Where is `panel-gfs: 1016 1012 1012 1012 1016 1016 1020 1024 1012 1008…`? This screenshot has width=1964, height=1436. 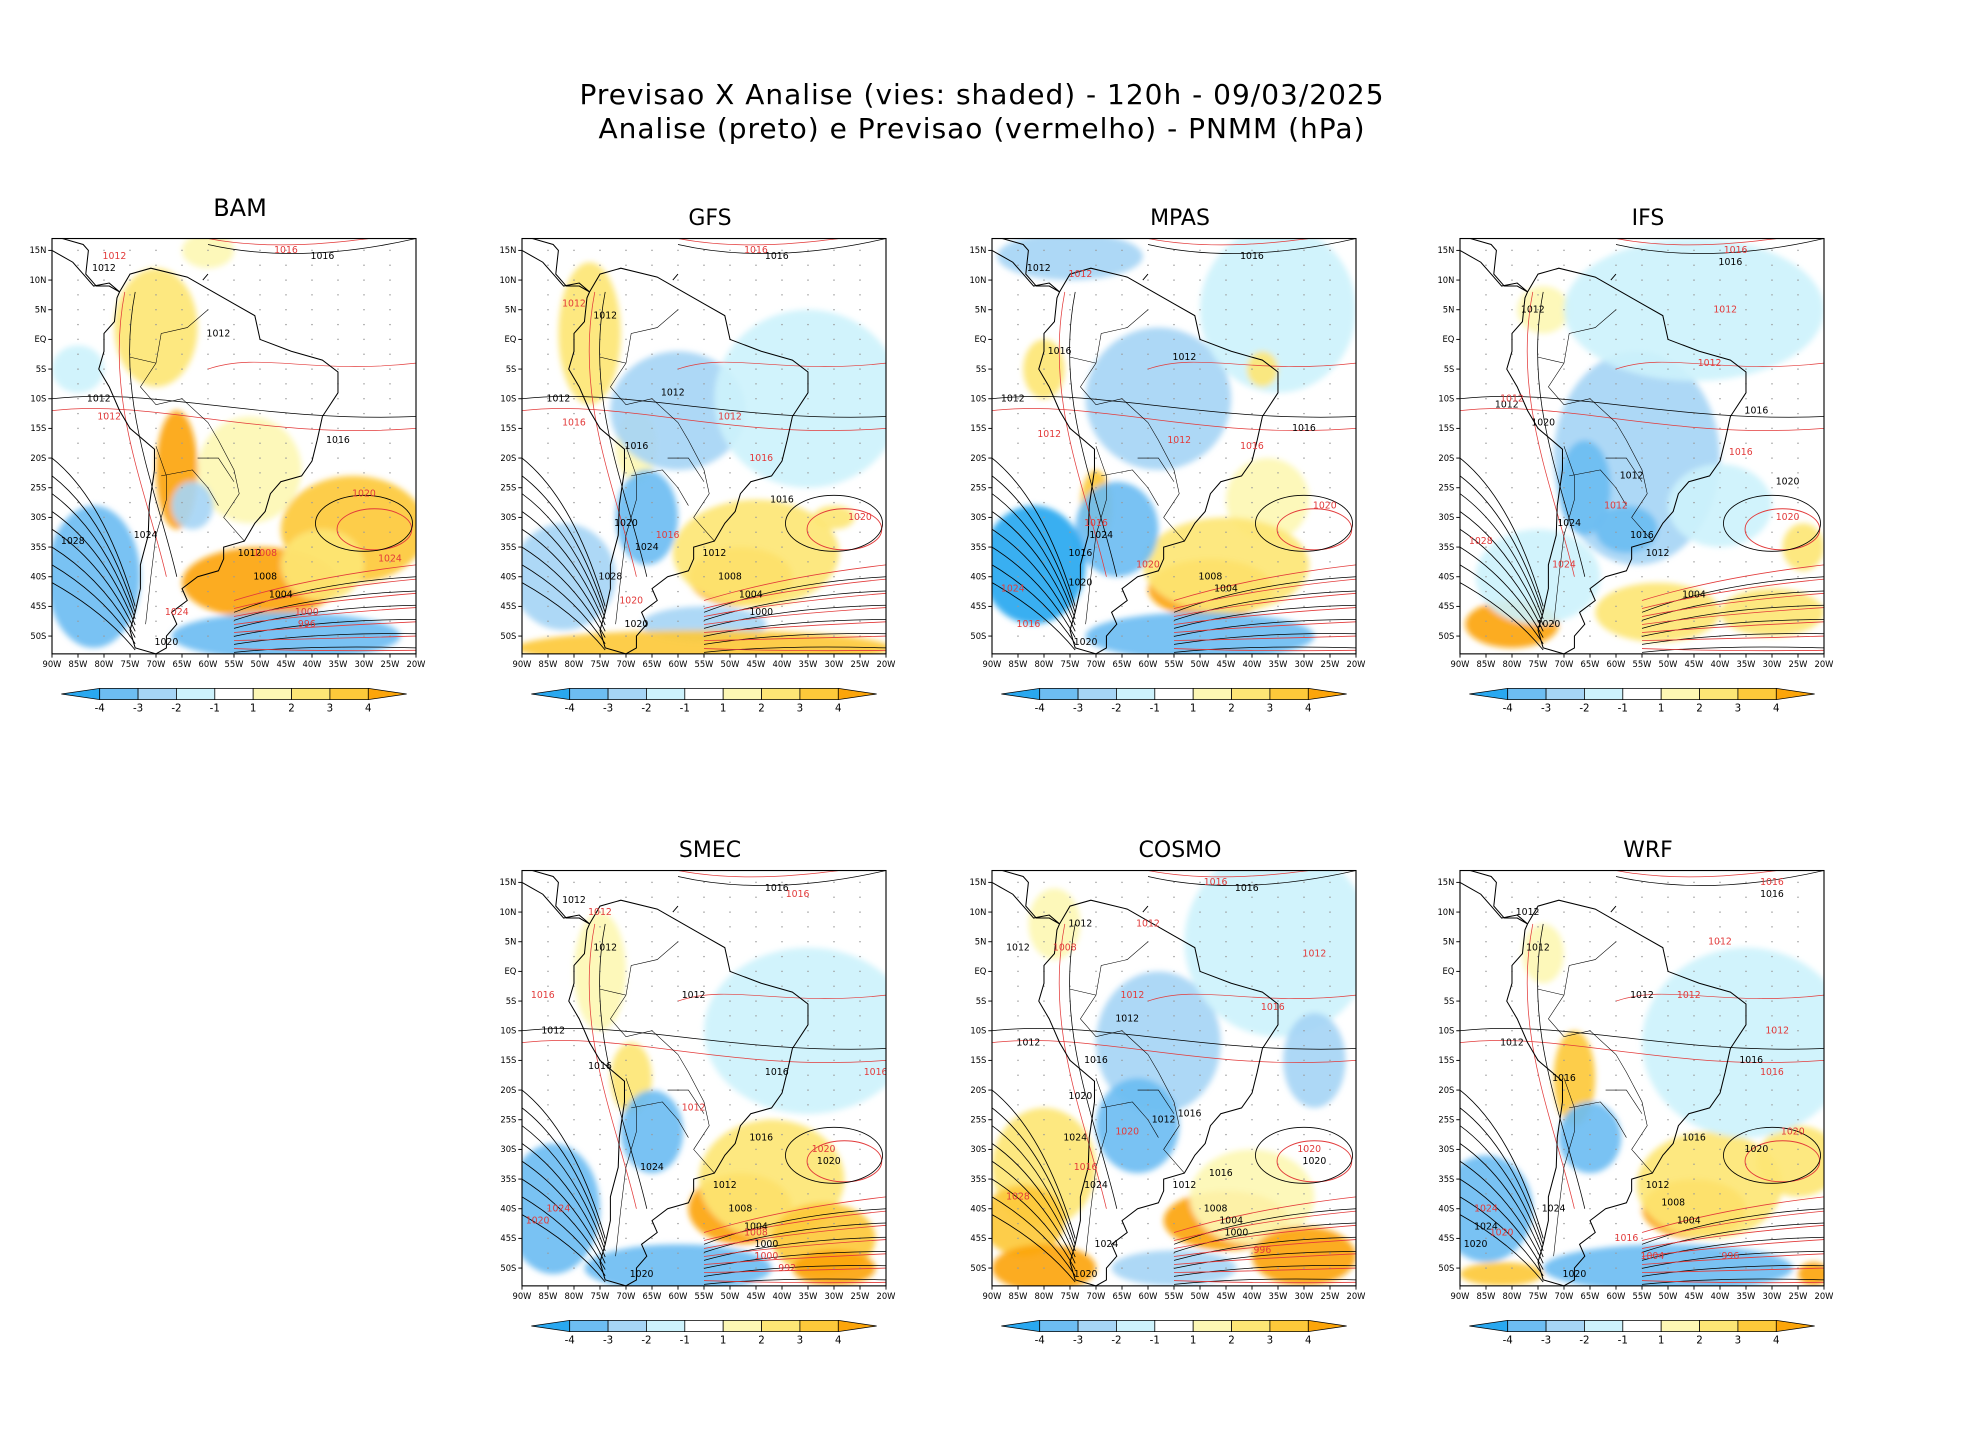
panel-gfs: 1016 1012 1012 1012 1016 1016 1020 1024 1012 1008… is located at coordinates (690, 470).